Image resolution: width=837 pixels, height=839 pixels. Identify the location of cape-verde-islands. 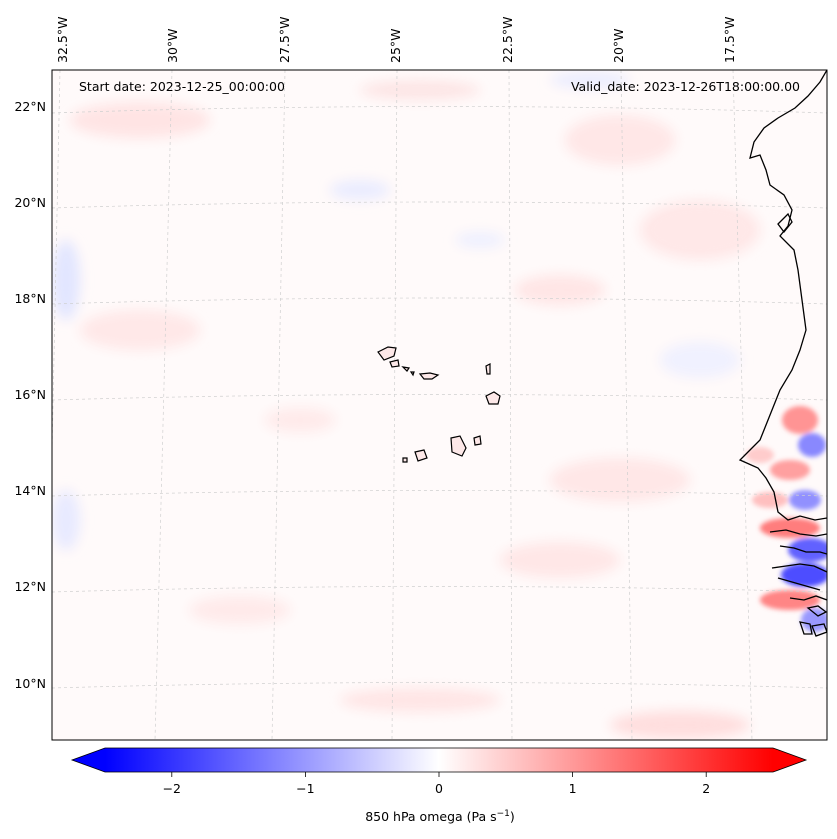
(439, 404).